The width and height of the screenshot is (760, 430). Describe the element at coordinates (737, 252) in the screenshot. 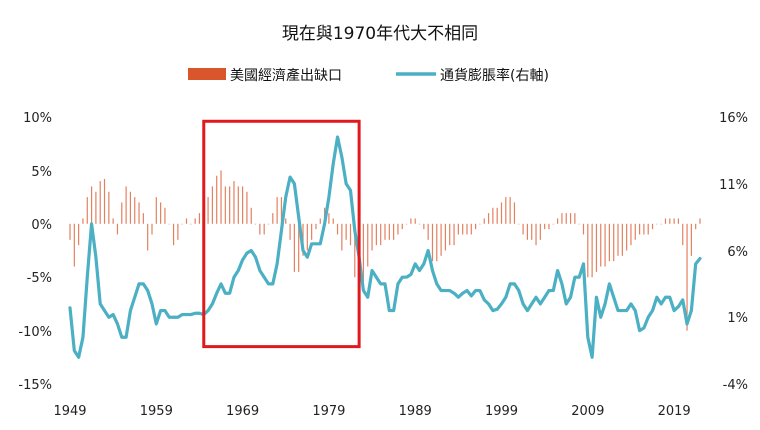

I see `right-tick-label: 6%` at that location.